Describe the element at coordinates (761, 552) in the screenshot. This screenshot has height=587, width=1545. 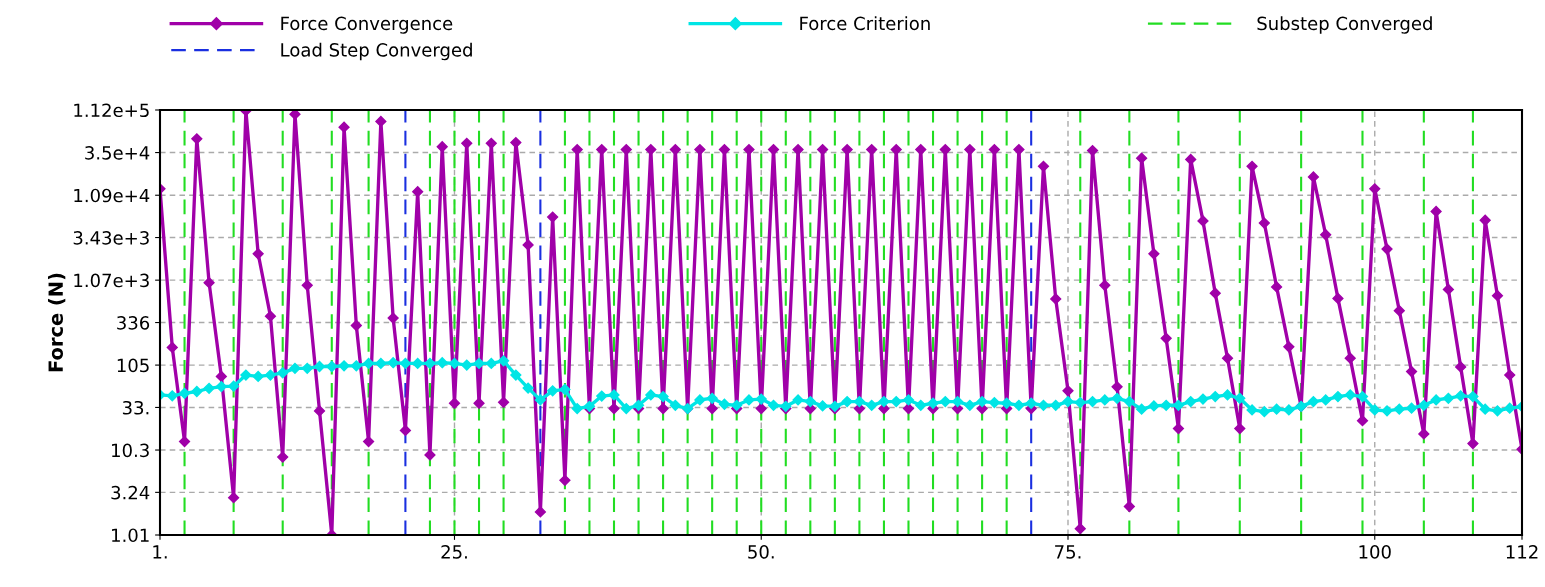
I see `x-tick-label: 50.` at that location.